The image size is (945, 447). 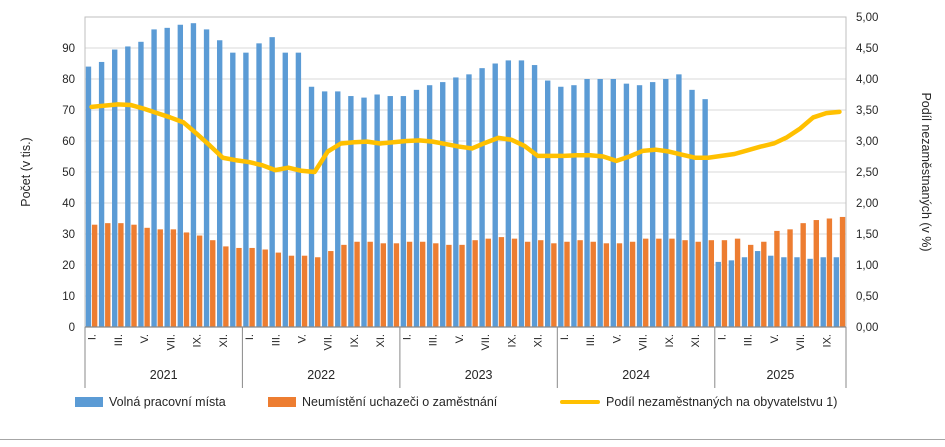 I want to click on right-axis-tick-label: 4,50, so click(x=867, y=49).